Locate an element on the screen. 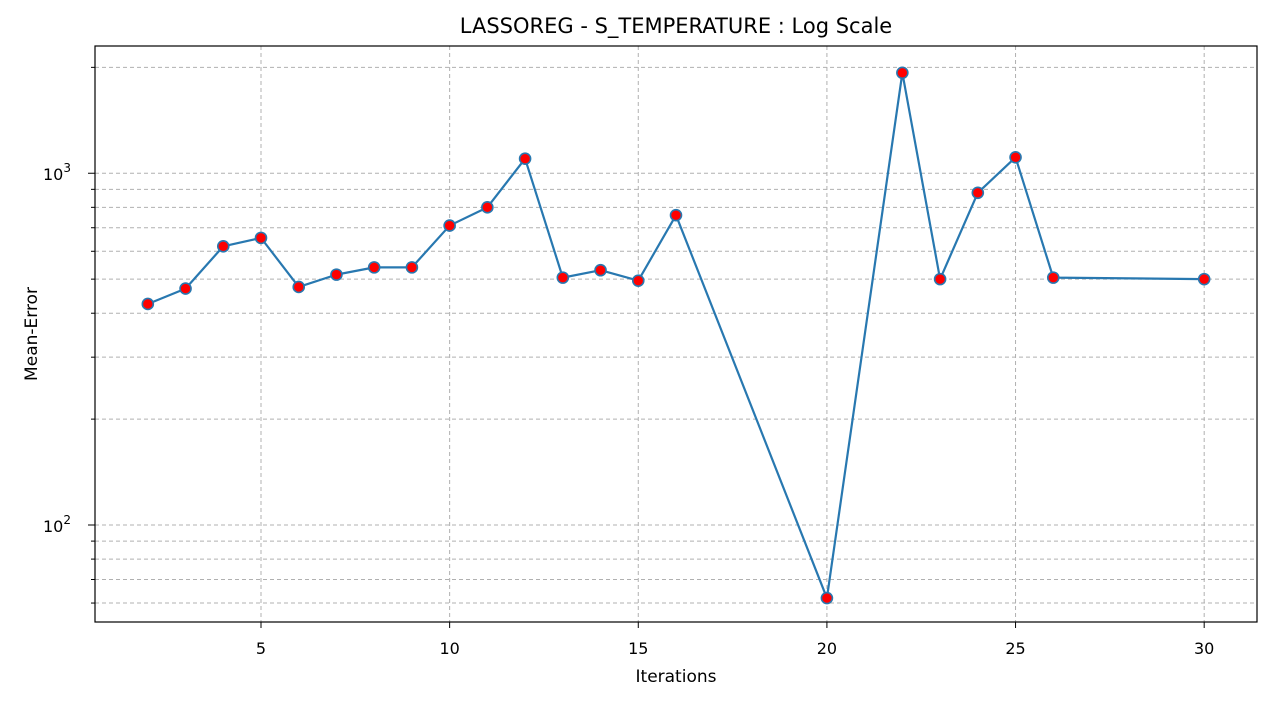 The width and height of the screenshot is (1272, 701). x-tick-label: 25 is located at coordinates (1015, 648).